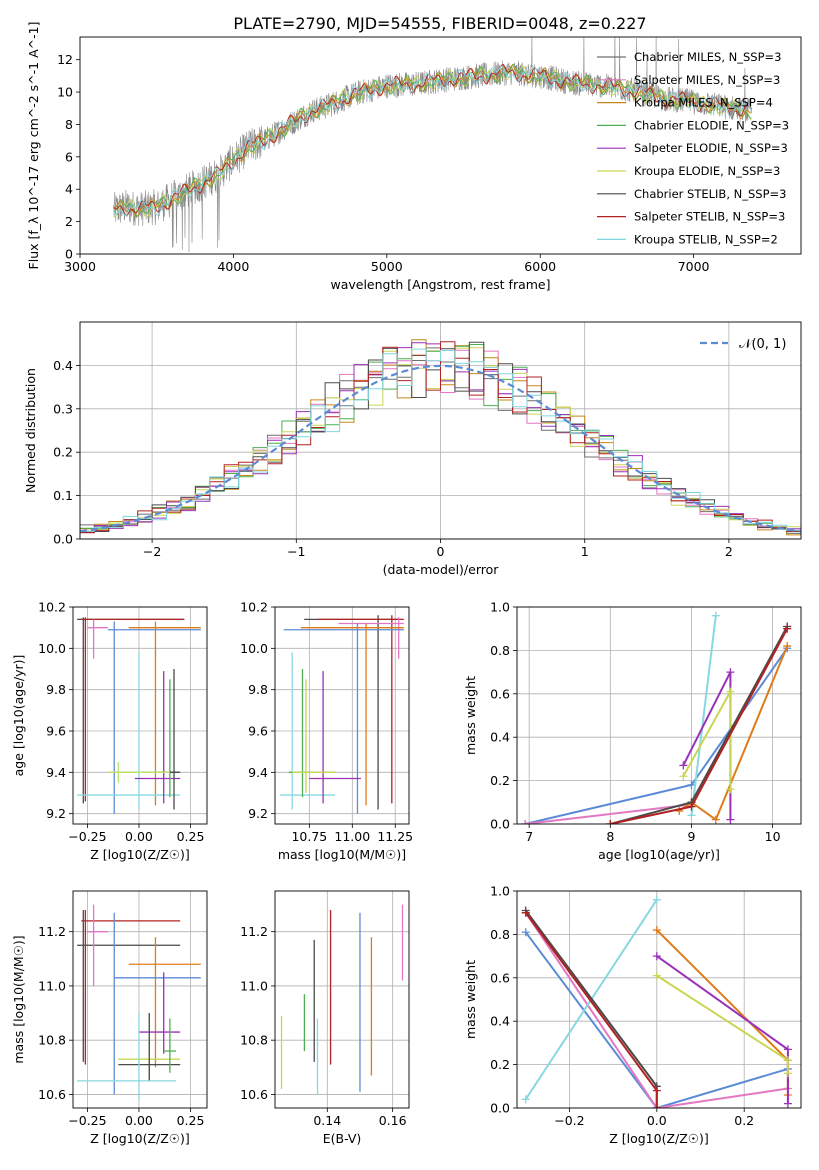 This screenshot has width=819, height=1170. I want to click on x-tick-label: 2, so click(729, 551).